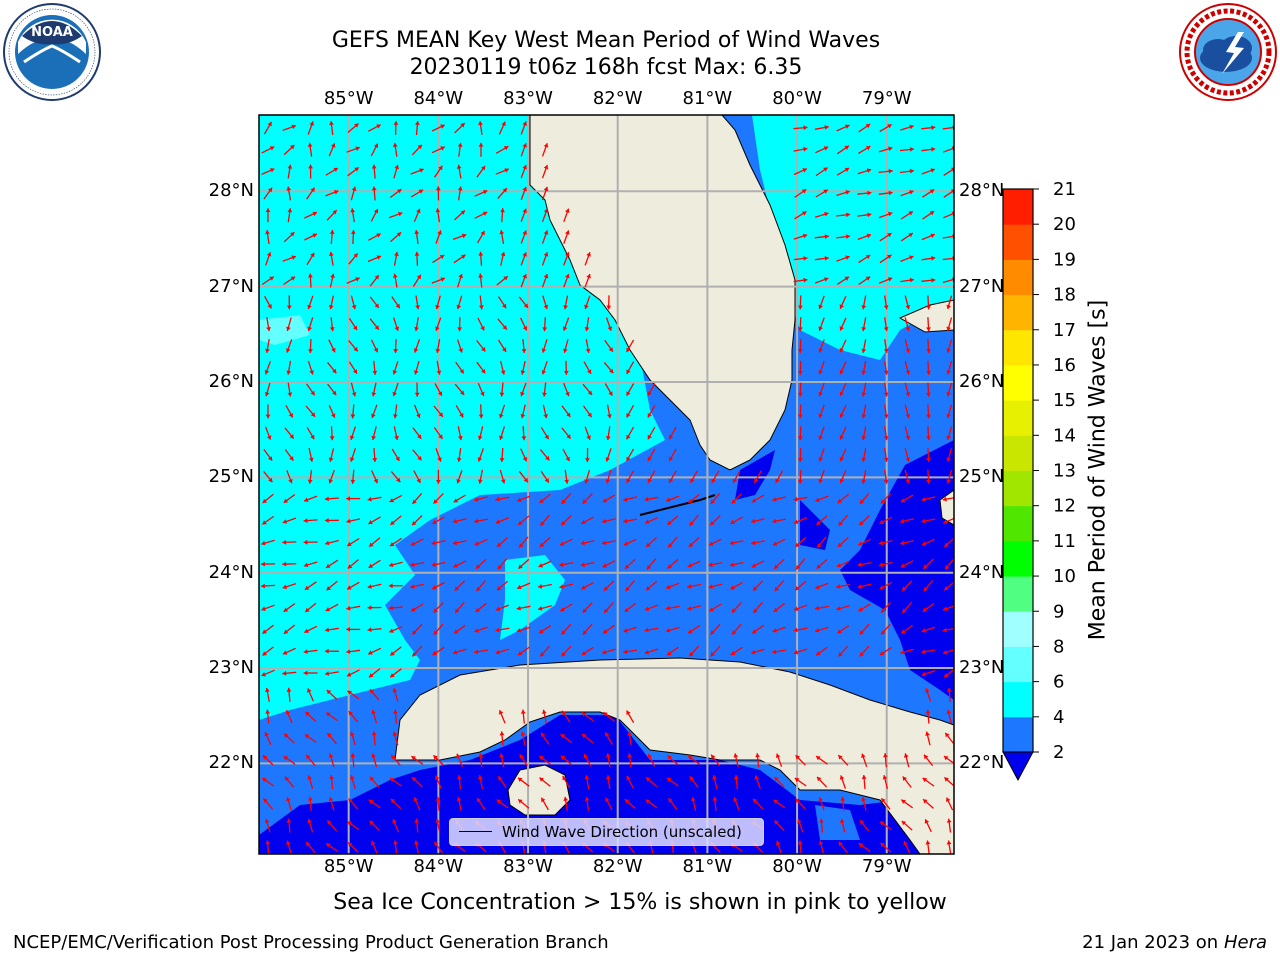 The image size is (1280, 960). Describe the element at coordinates (52, 52) in the screenshot. I see `noaa-logo: NOAA` at that location.